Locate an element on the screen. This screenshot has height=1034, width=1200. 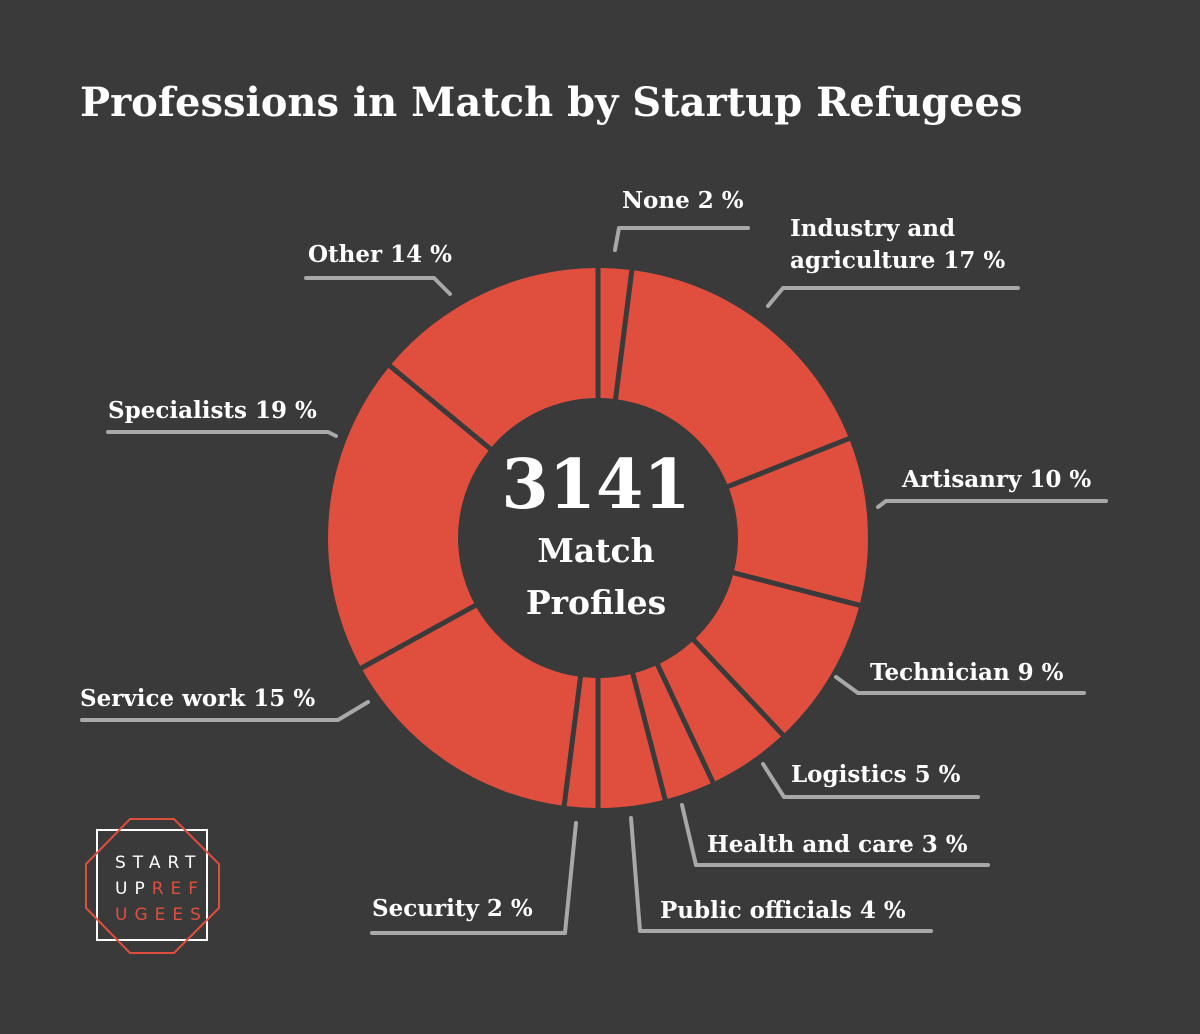
logo-octagon is located at coordinates (152, 886).